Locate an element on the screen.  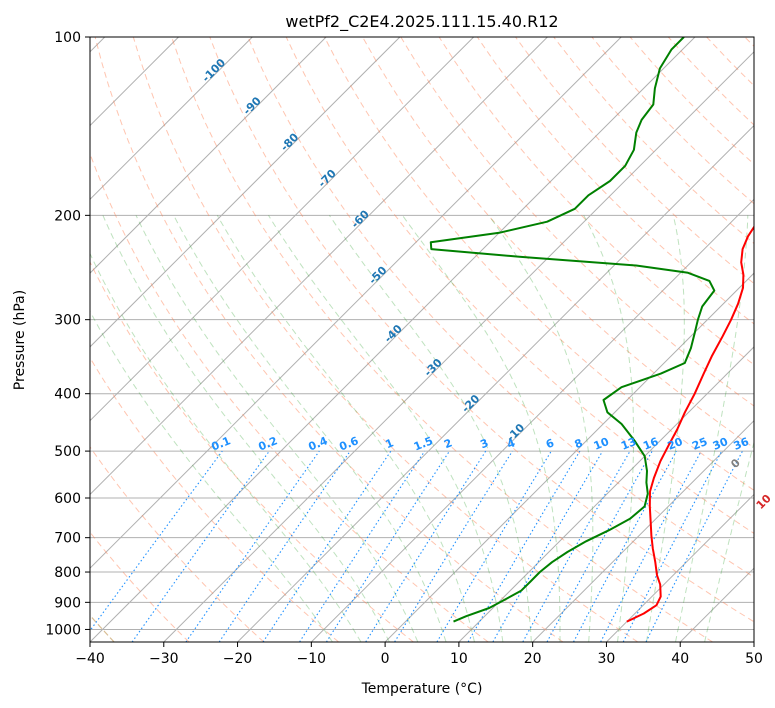
y-tick-label: 600 is located at coordinates (67, 499).